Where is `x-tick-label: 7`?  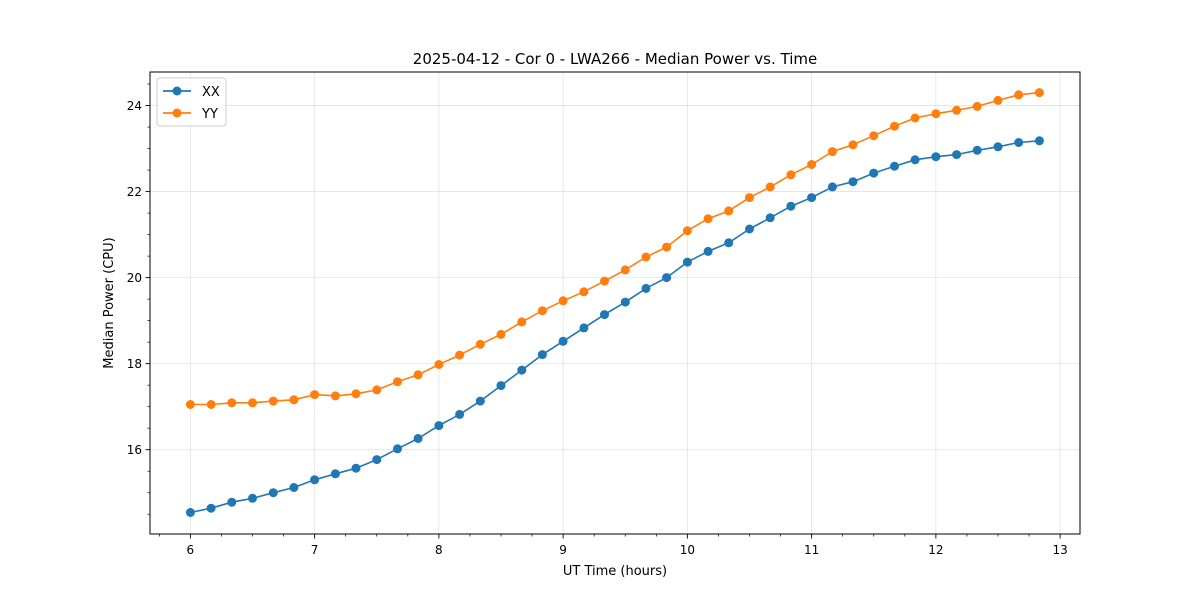 x-tick-label: 7 is located at coordinates (315, 550).